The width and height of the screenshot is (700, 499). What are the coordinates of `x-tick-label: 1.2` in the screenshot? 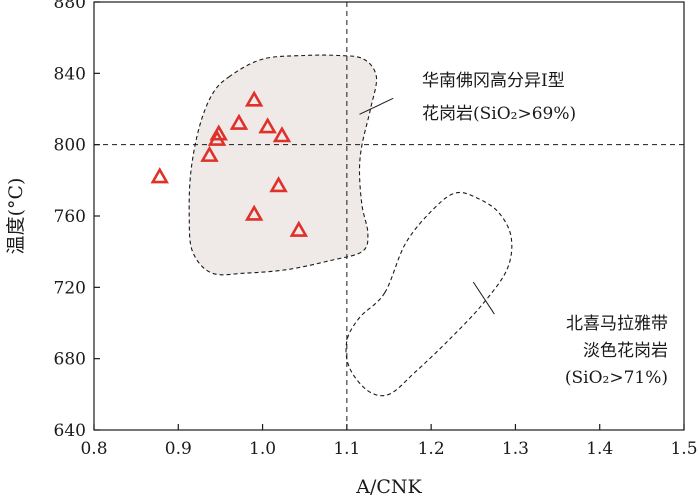 It's located at (431, 449).